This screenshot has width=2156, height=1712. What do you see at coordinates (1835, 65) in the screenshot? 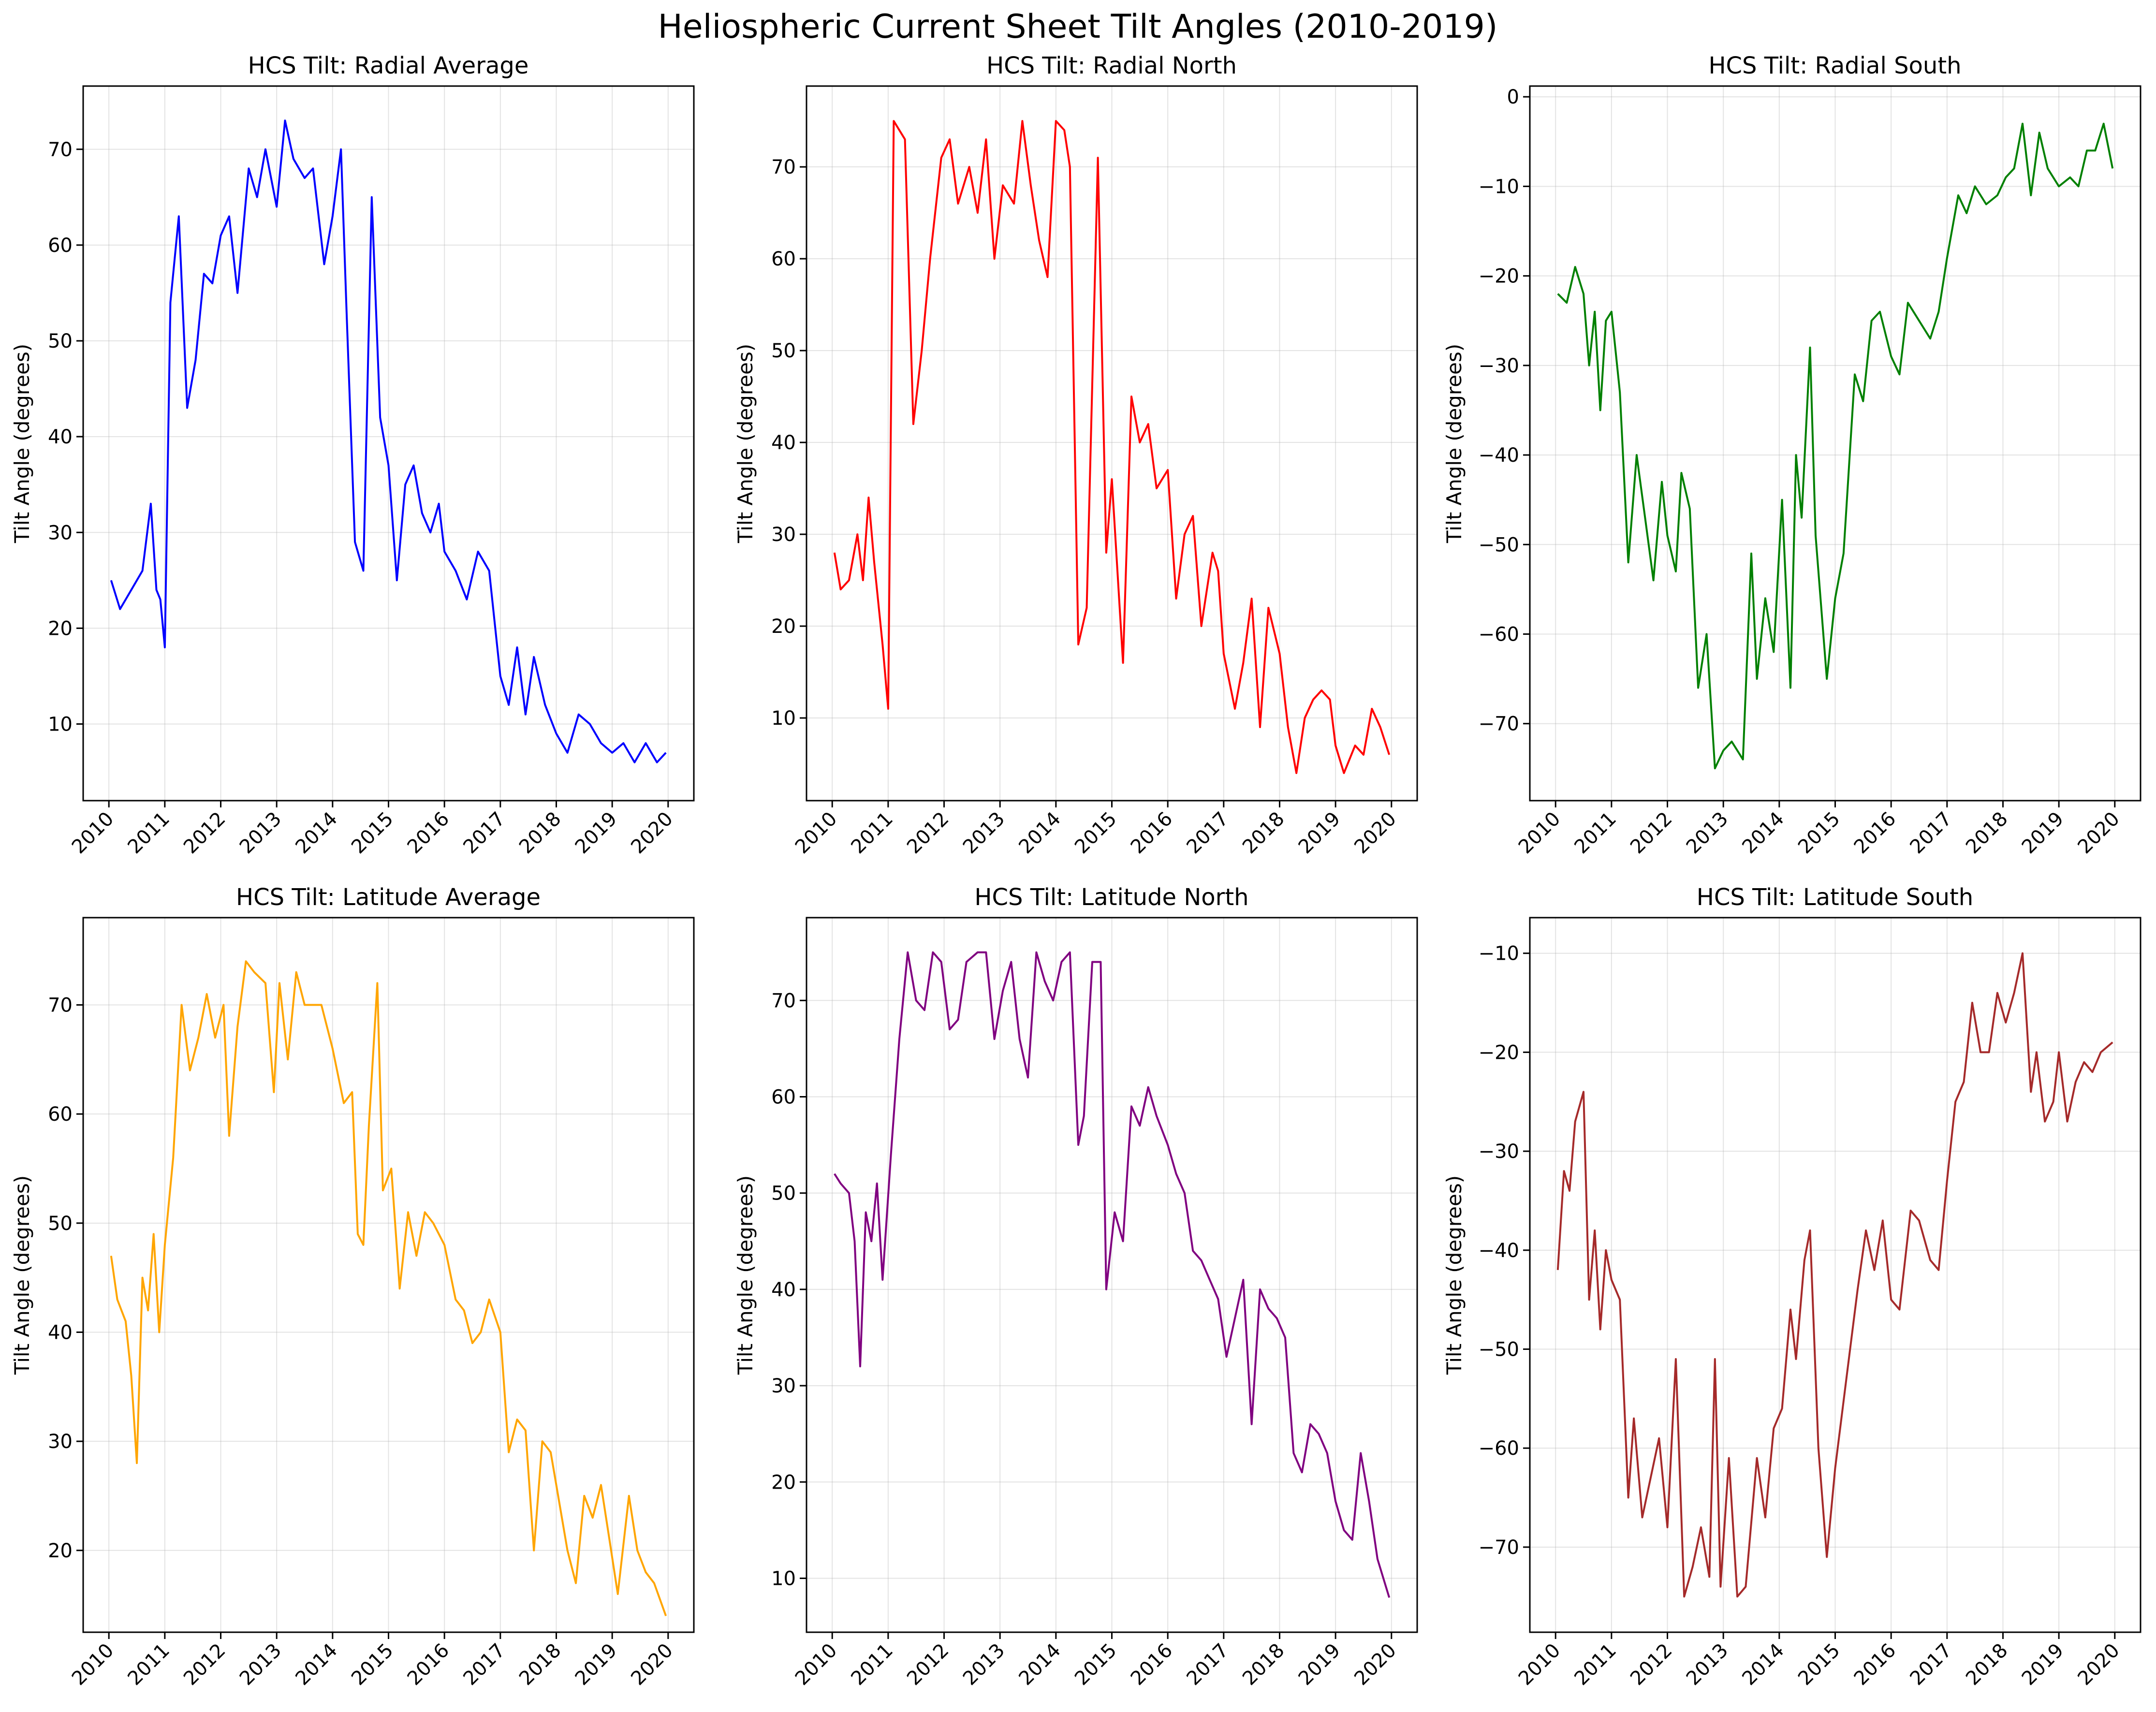
I see `subplot-title: HCS Tilt: Radial South` at bounding box center [1835, 65].